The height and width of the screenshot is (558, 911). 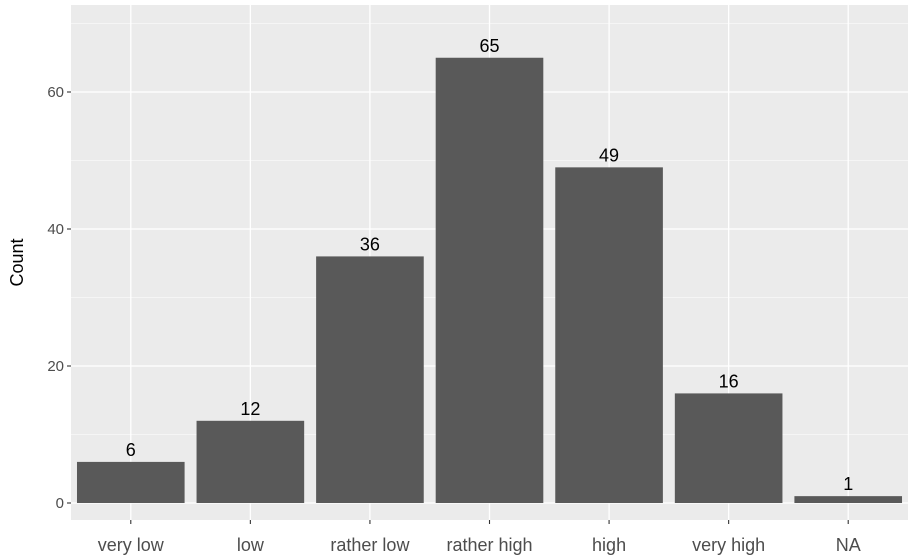 What do you see at coordinates (59, 298) in the screenshot?
I see `y-axis: 0 20 40 60` at bounding box center [59, 298].